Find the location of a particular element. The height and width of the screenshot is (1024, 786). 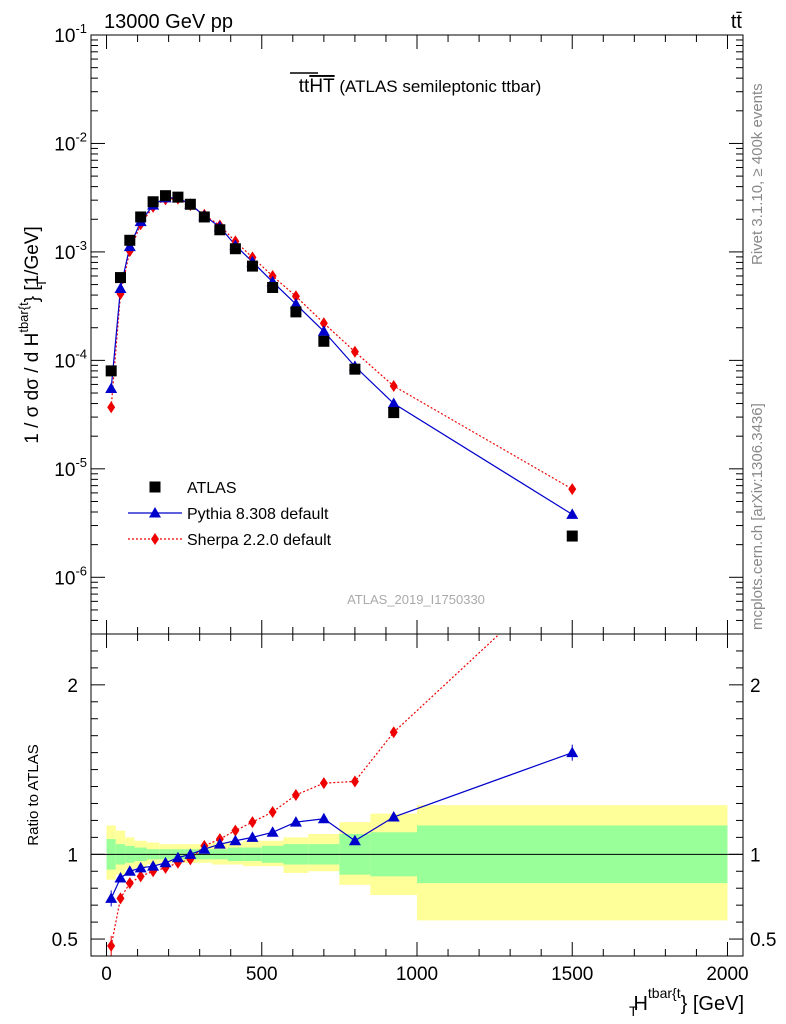

x-axis-label-tail: } [GeV] is located at coordinates (712, 1004).